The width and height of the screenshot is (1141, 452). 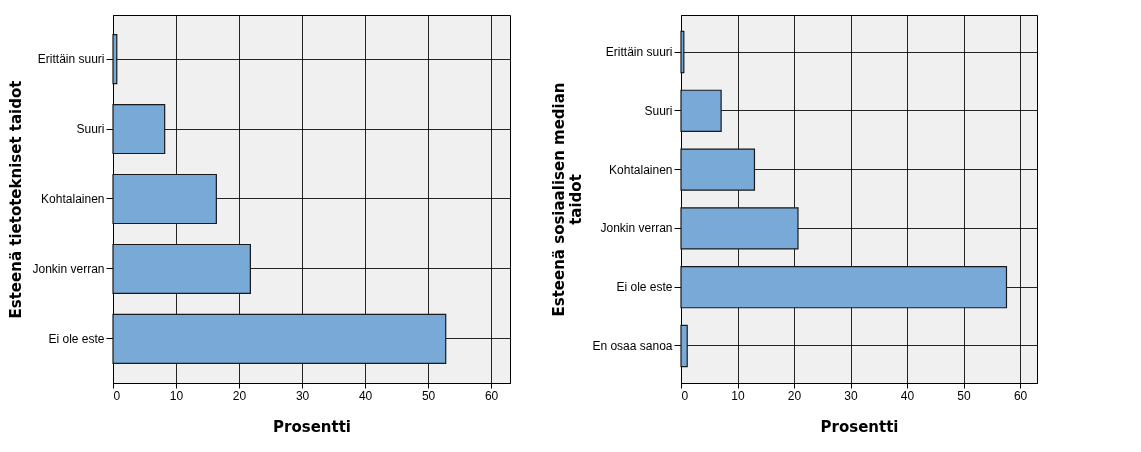 What do you see at coordinates (568, 199) in the screenshot?
I see `y-axis-title: Esteenä sosiaalisen median taidot` at bounding box center [568, 199].